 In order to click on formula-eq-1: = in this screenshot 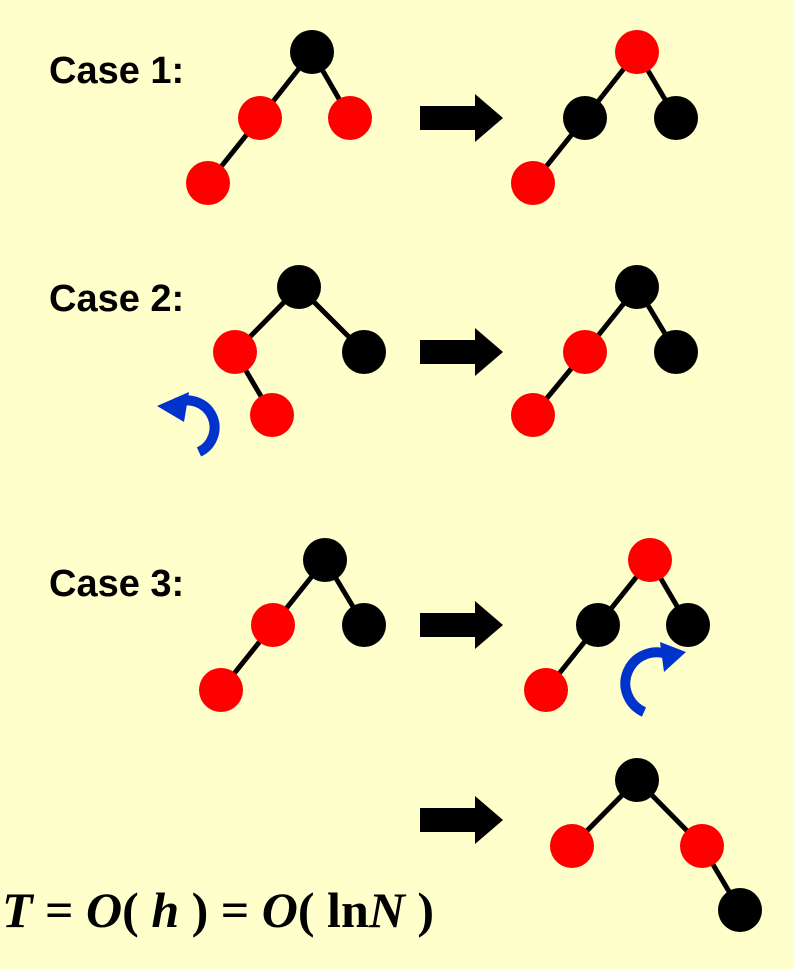, I will do `click(59, 910)`.